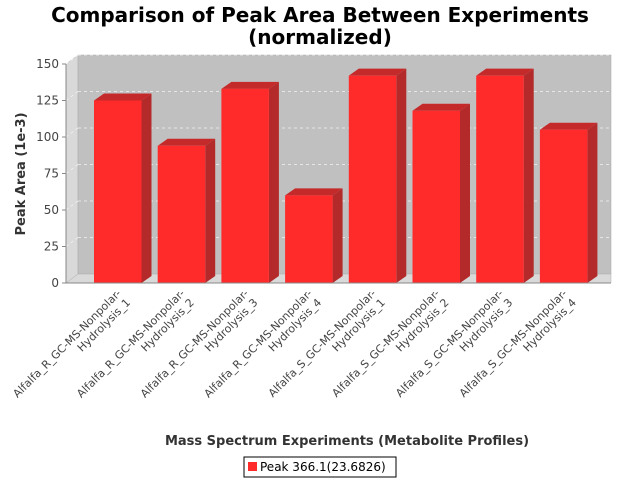  I want to click on x-tick-label: Alfalfa_S_GC-MS-Nonpolar-Hydrolysis_4, so click(518, 348).